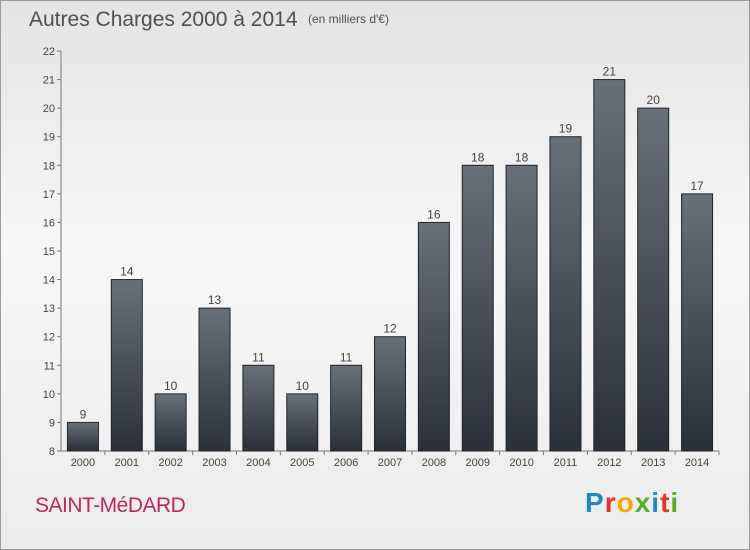 This screenshot has width=750, height=550. What do you see at coordinates (83, 414) in the screenshot?
I see `data-label: 9` at bounding box center [83, 414].